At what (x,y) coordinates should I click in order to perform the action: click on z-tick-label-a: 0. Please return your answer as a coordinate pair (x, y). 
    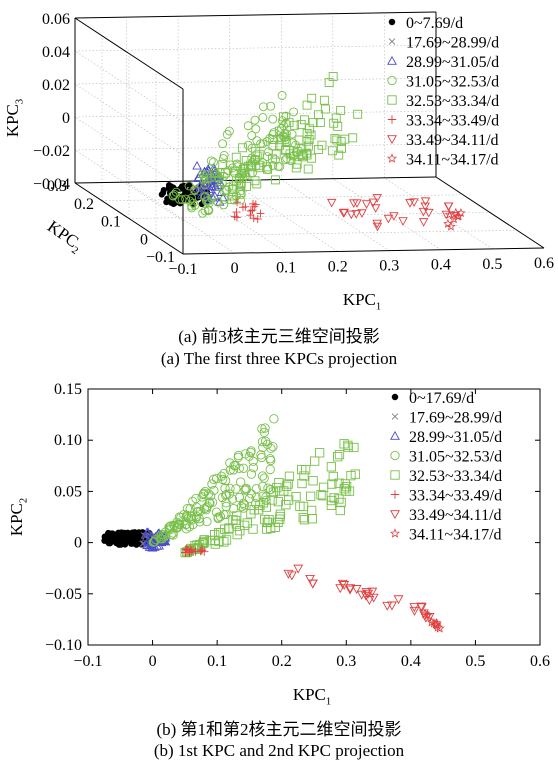
    Looking at the image, I should click on (66, 118).